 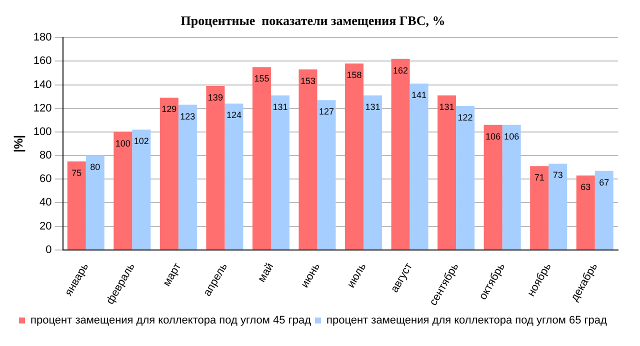 I want to click on data-label: 100, so click(x=122, y=143).